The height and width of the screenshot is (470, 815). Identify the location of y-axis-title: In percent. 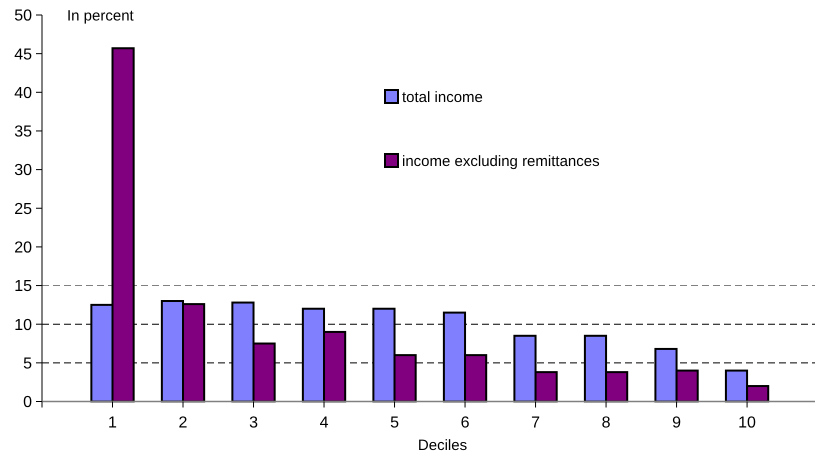
(101, 15).